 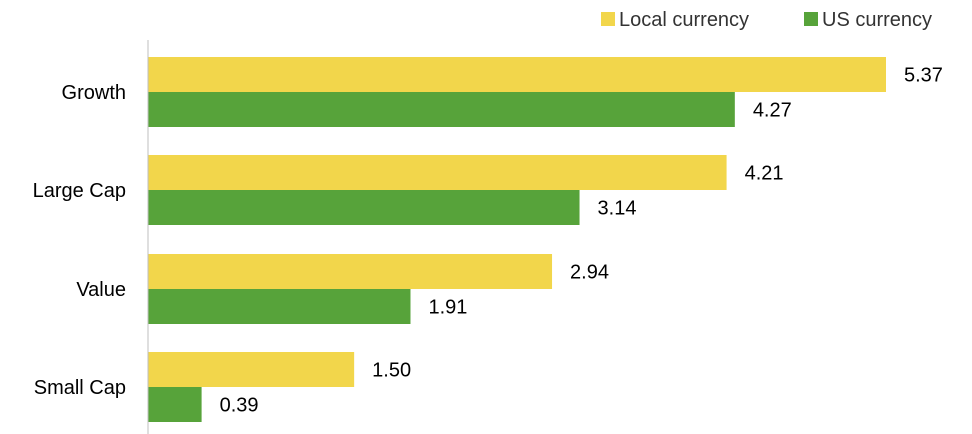 I want to click on legend-swatch-local, so click(x=608, y=19).